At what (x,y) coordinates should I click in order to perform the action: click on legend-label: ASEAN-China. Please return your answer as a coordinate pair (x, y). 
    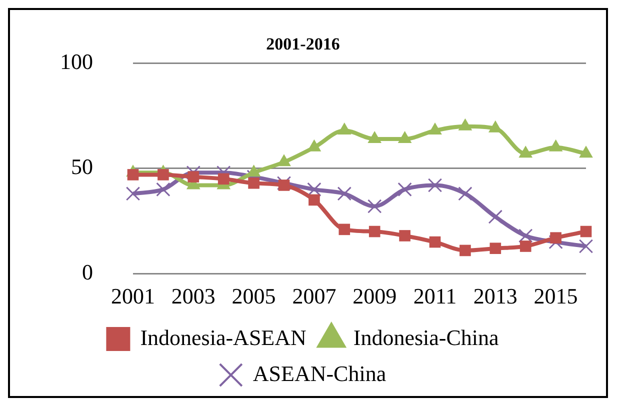
    Looking at the image, I should click on (319, 373).